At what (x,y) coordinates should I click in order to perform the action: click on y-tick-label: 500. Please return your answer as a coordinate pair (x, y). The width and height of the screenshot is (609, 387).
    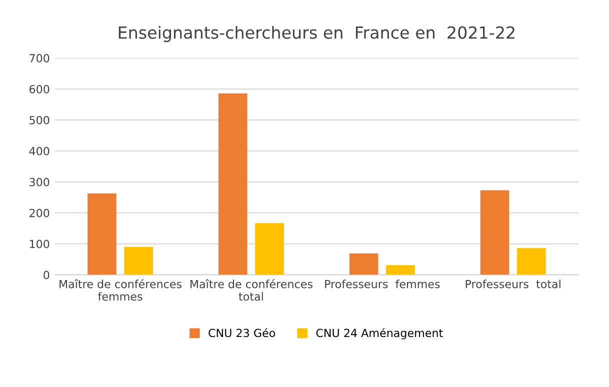
    Looking at the image, I should click on (40, 120).